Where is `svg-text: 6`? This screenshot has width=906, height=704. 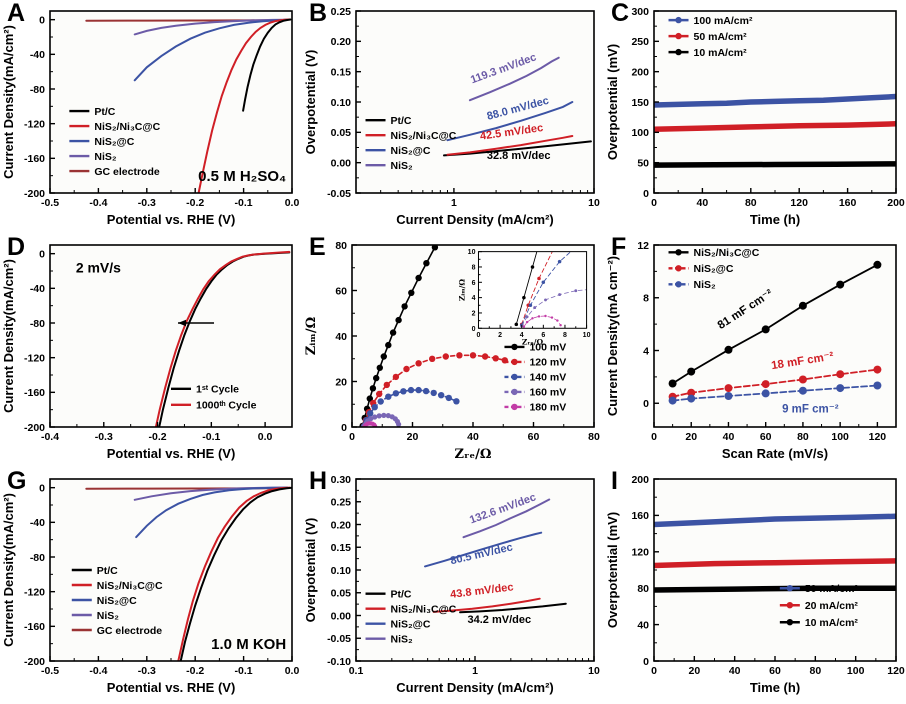 svg-text: 6 is located at coordinates (474, 283).